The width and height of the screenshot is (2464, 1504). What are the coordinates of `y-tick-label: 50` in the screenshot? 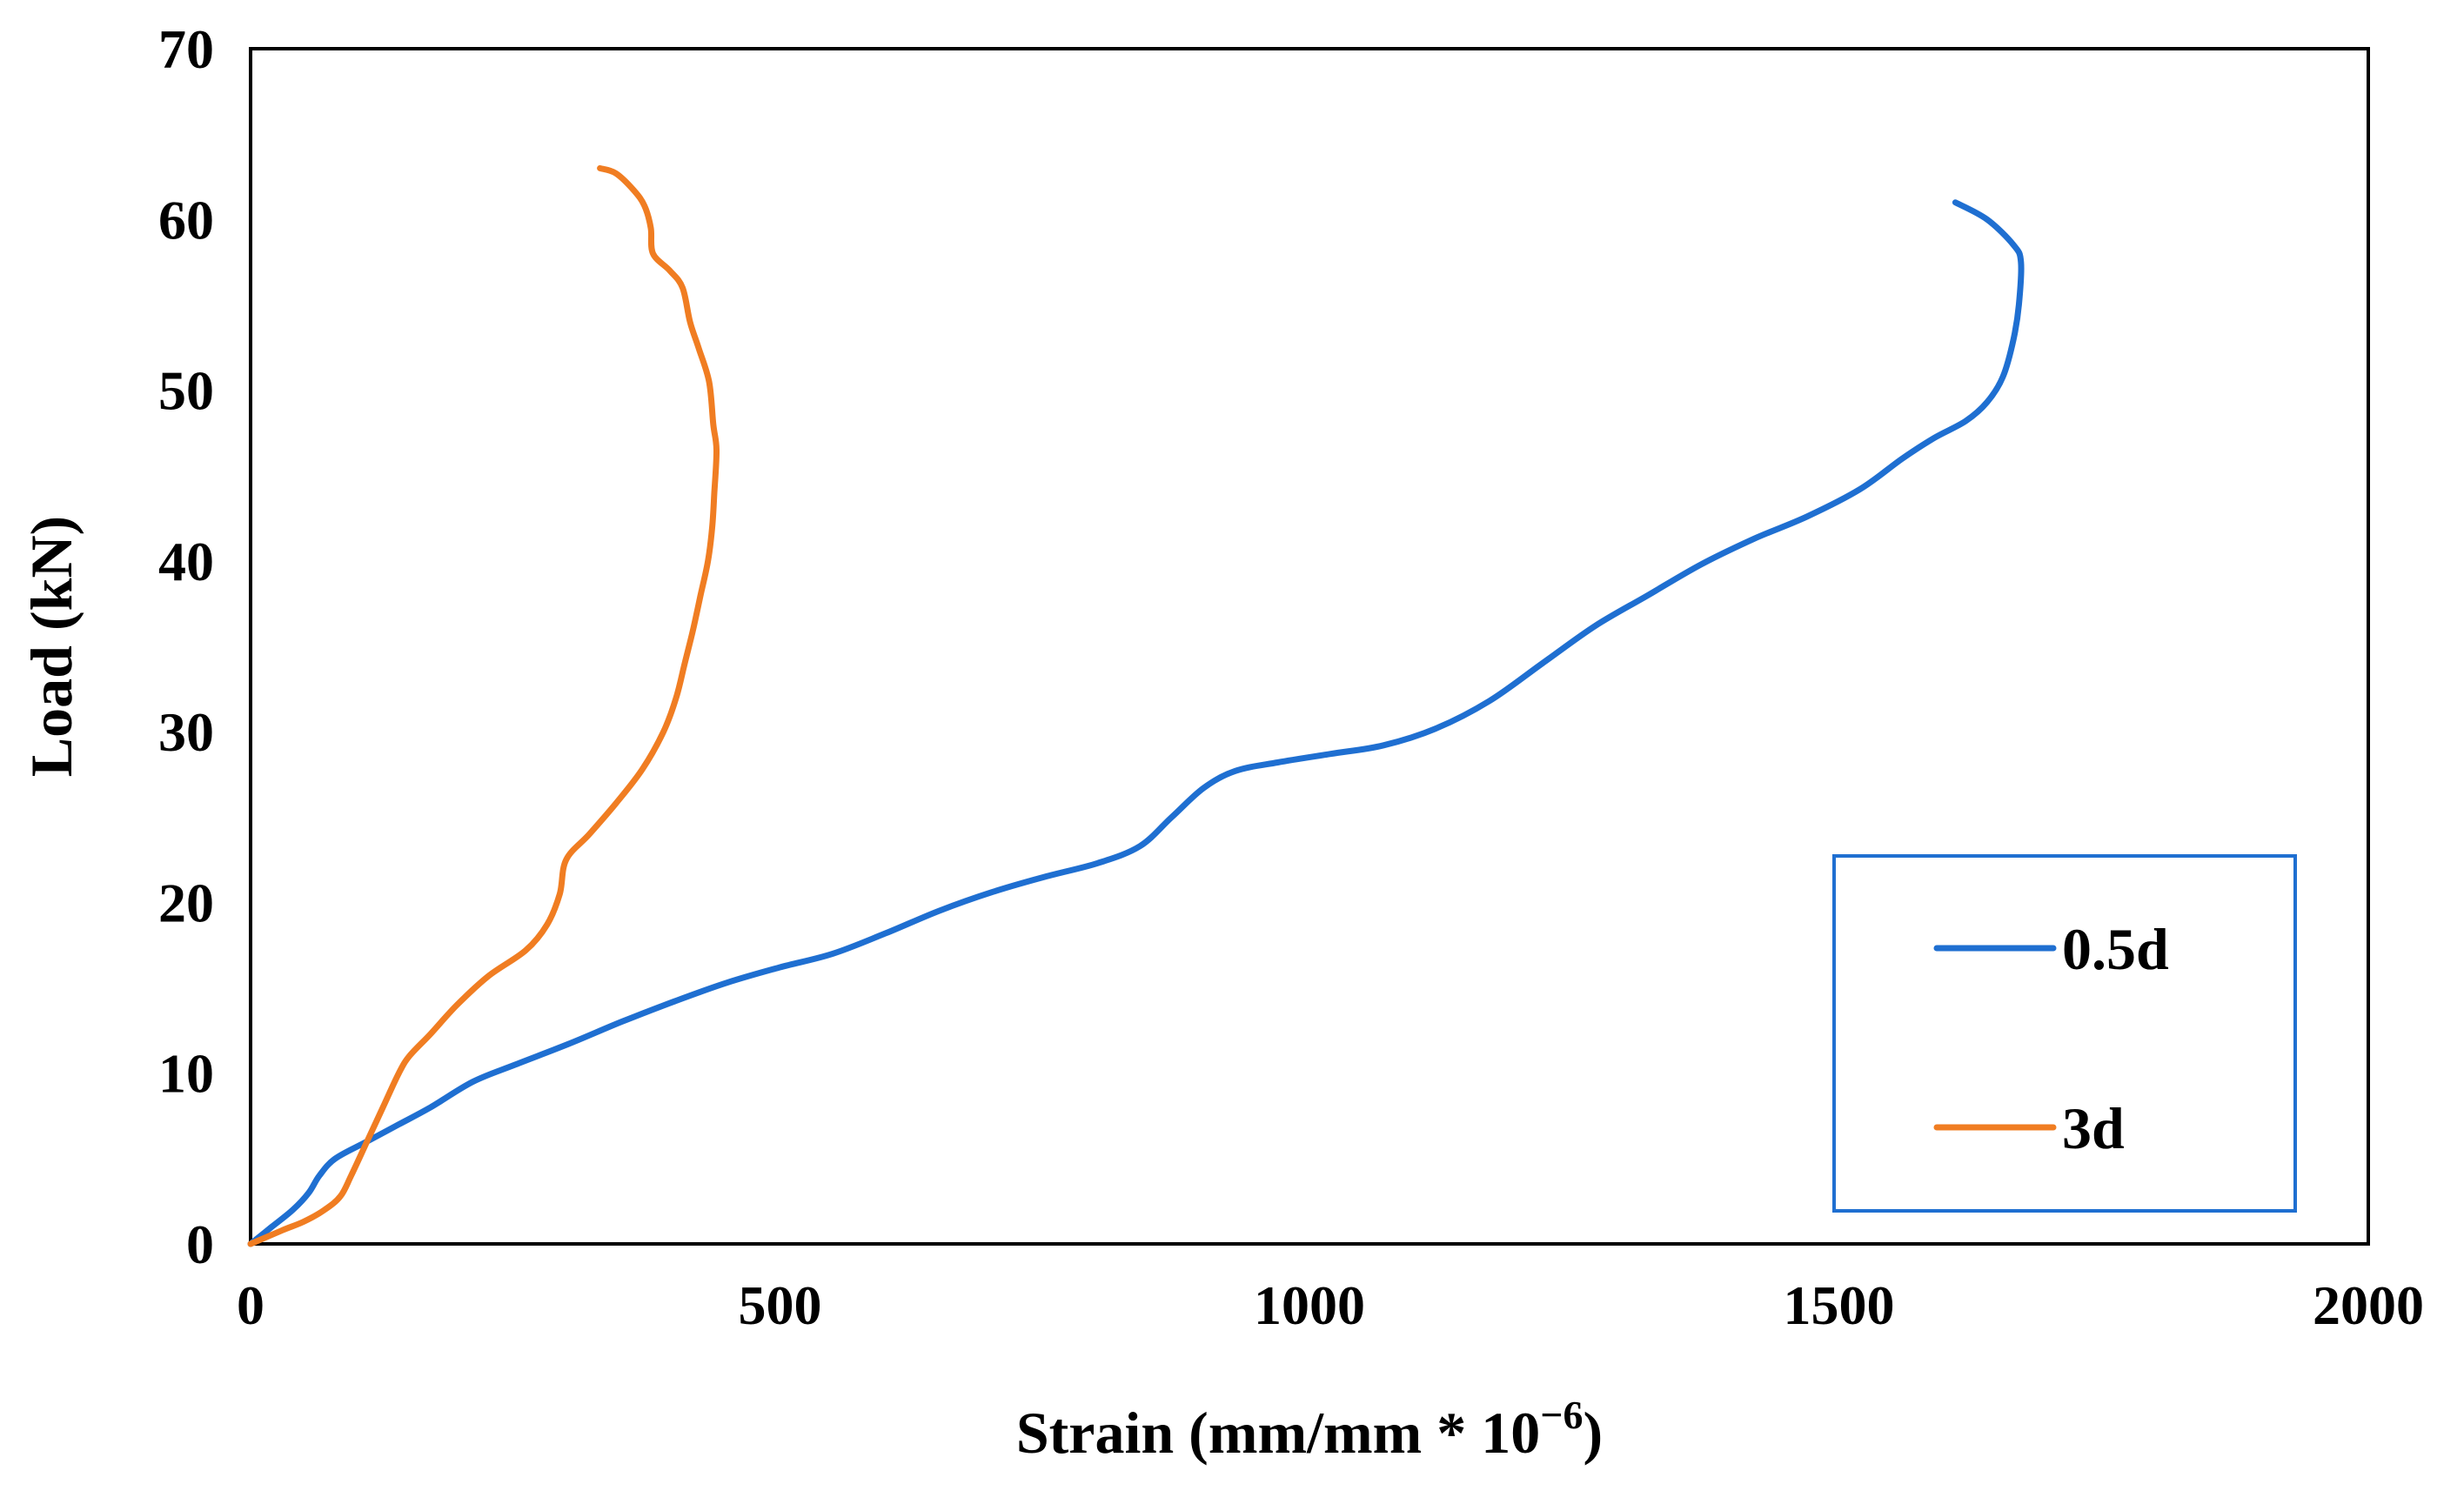 It's located at (186, 391).